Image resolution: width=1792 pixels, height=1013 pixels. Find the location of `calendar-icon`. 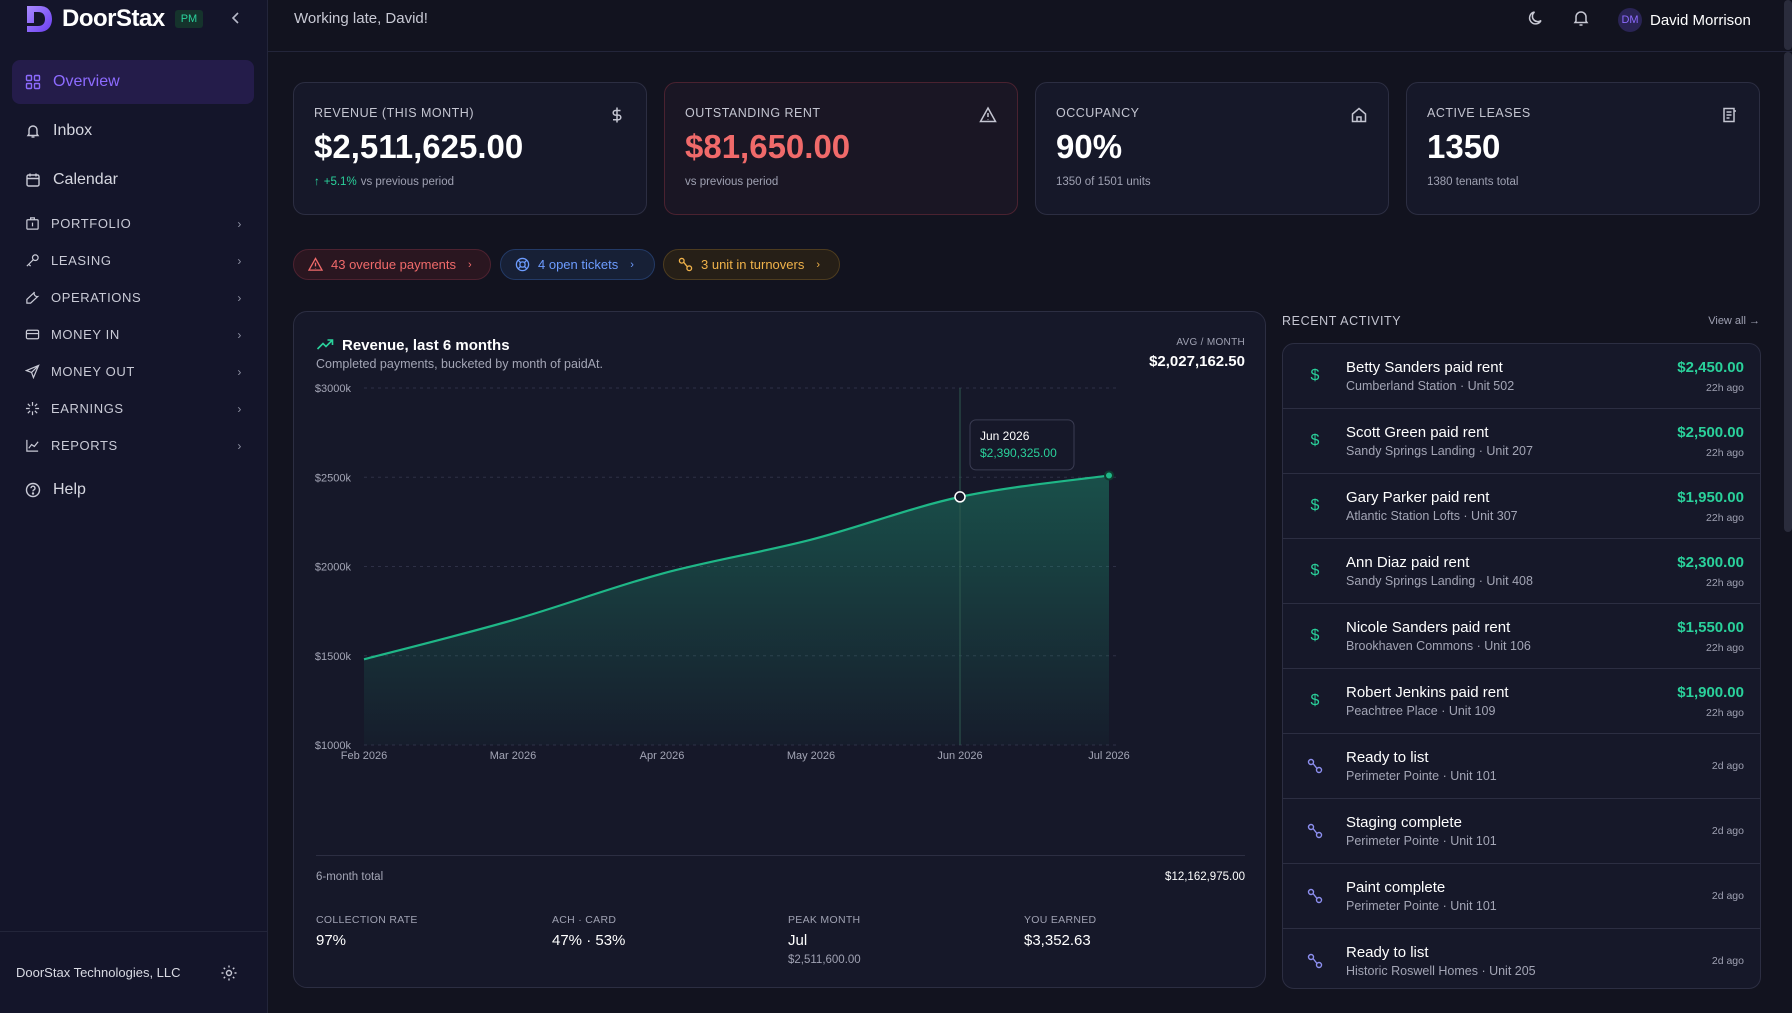

calendar-icon is located at coordinates (33, 180).